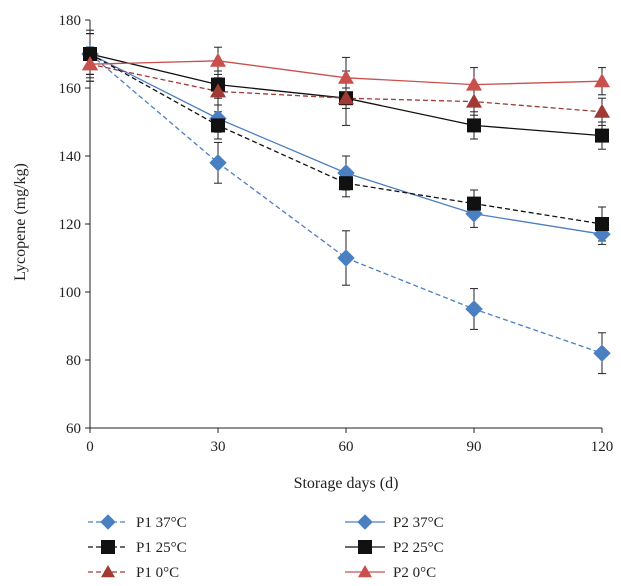  Describe the element at coordinates (218, 447) in the screenshot. I see `x-tick-label: 30` at that location.